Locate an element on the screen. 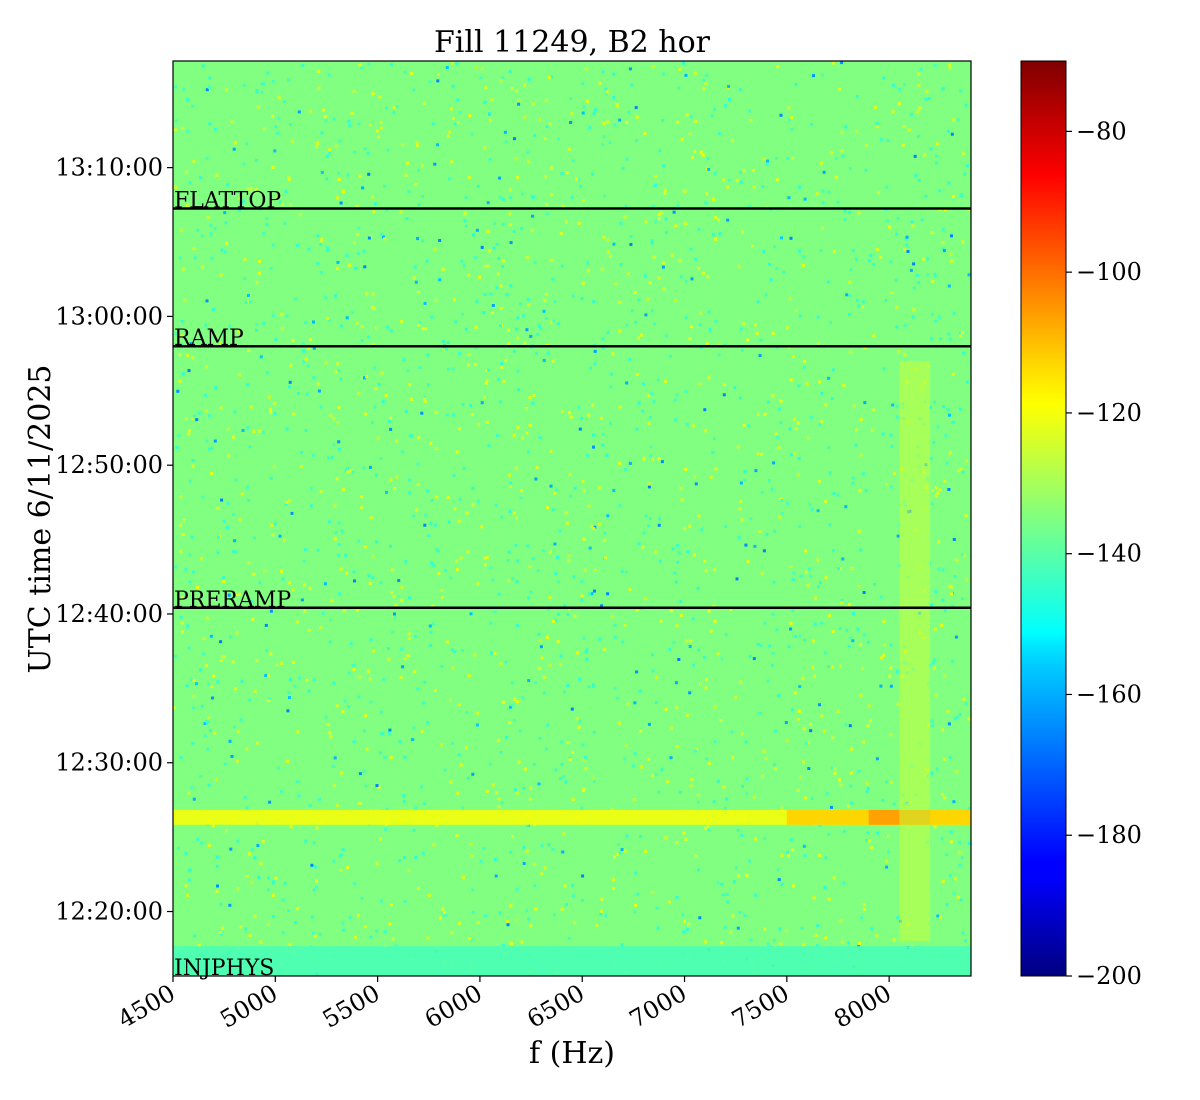 This screenshot has height=1100, width=1200. x-tick-label: 6000 is located at coordinates (453, 1006).